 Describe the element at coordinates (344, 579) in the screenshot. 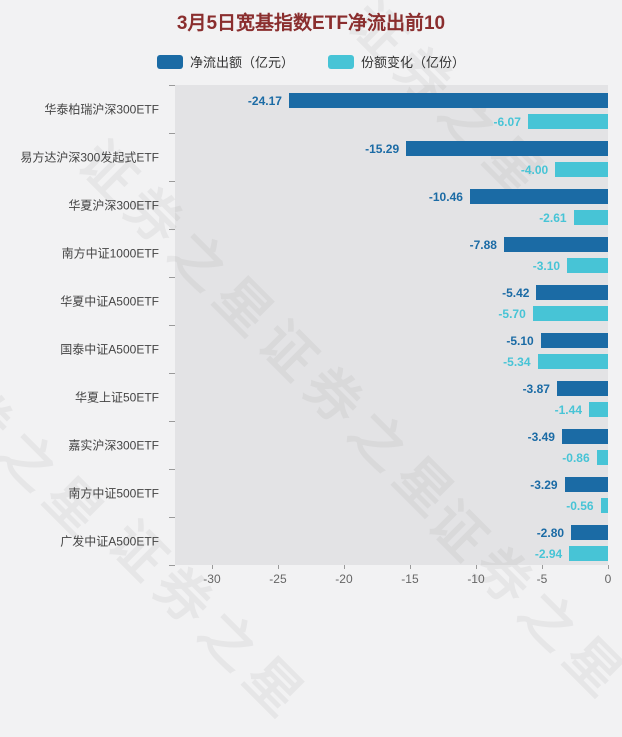

I see `x-axis-tick-label: -20` at that location.